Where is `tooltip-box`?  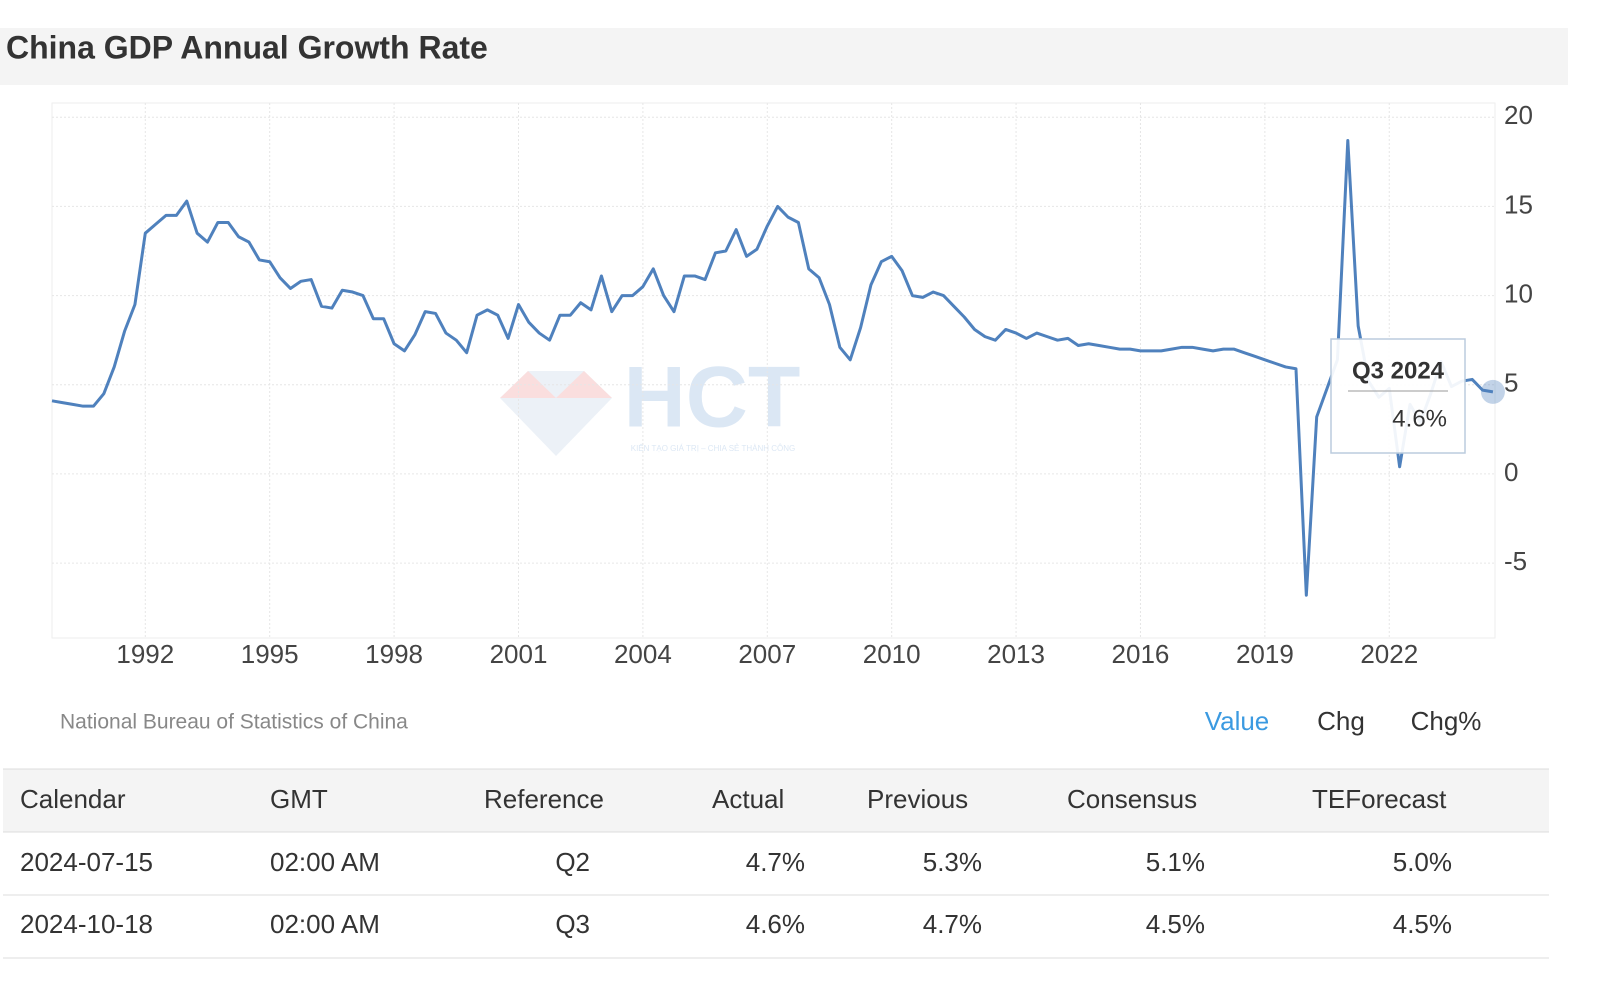 tooltip-box is located at coordinates (1398, 396).